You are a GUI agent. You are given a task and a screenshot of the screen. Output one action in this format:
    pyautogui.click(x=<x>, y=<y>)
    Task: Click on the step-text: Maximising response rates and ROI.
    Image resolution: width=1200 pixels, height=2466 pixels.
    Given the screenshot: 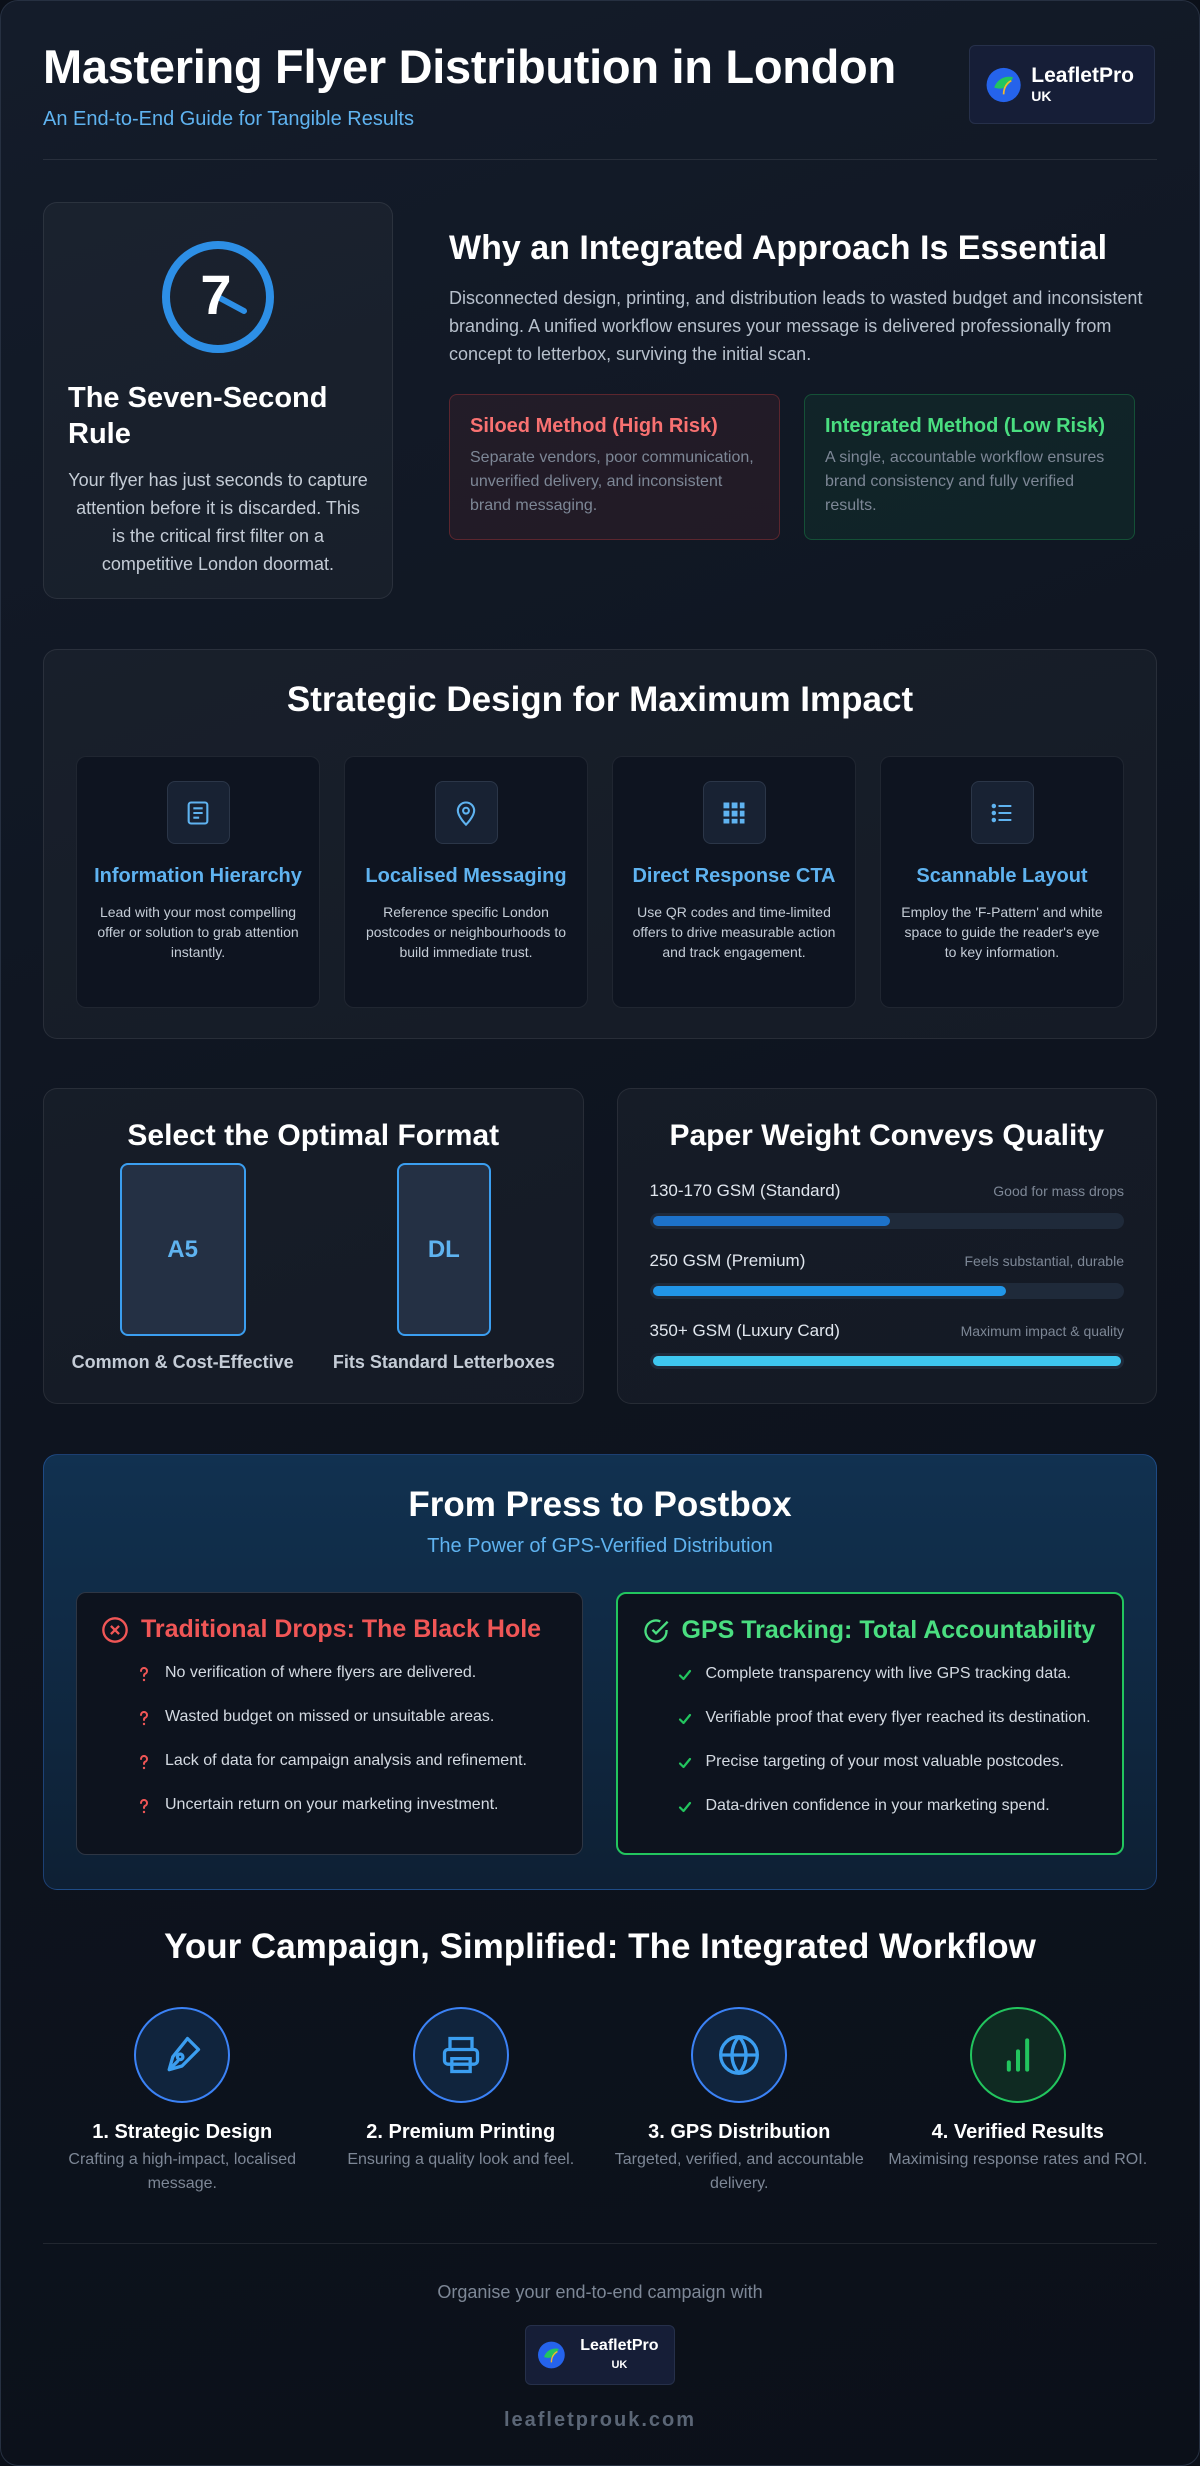 What is the action you would take?
    pyautogui.click(x=1018, y=2159)
    